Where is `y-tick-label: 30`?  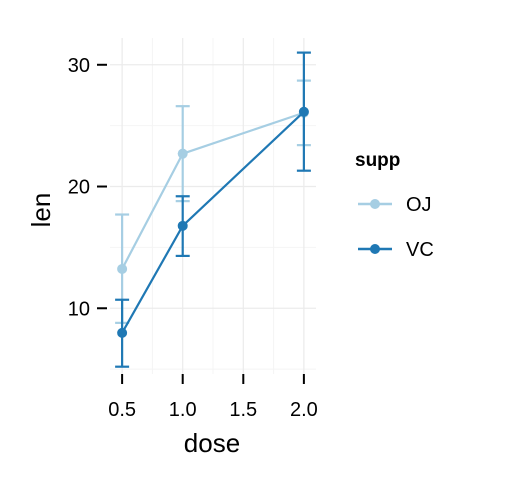 y-tick-label: 30 is located at coordinates (79, 66).